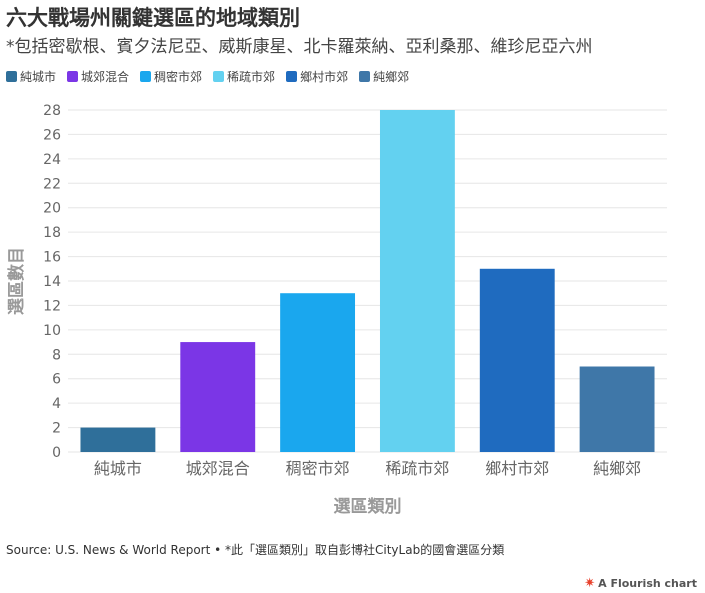 The image size is (705, 593). I want to click on y-tick-label: 14, so click(52, 282).